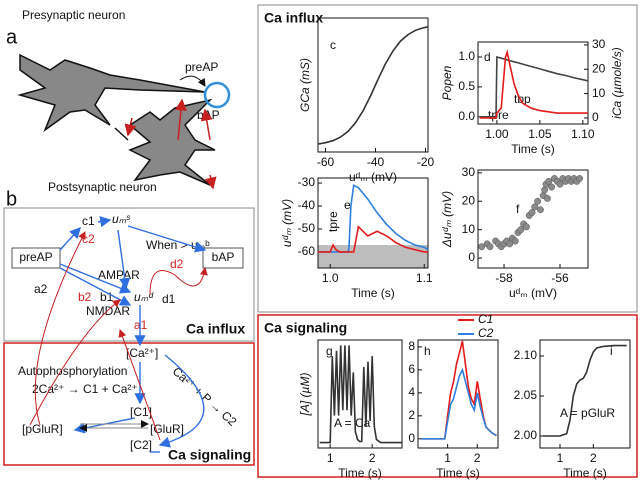 The image size is (640, 481). I want to click on y-tick-label: 2, so click(411, 415).